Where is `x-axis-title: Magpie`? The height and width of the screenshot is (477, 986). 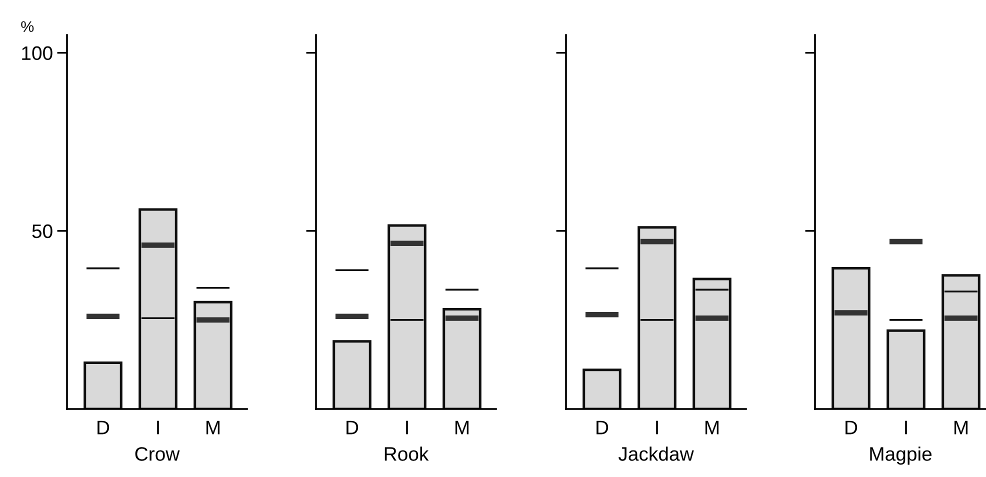
x-axis-title: Magpie is located at coordinates (901, 455).